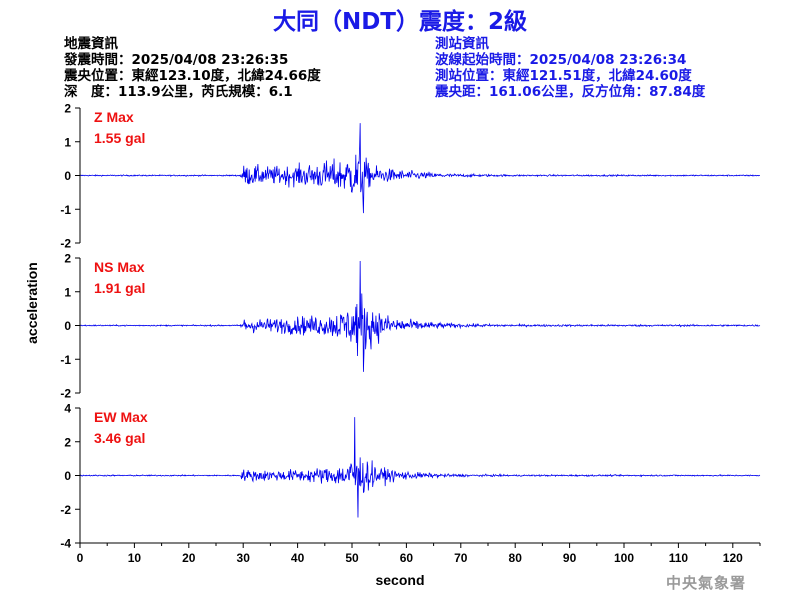 This screenshot has width=800, height=600. Describe the element at coordinates (114, 117) in the screenshot. I see `max-label-z: Z Max` at that location.